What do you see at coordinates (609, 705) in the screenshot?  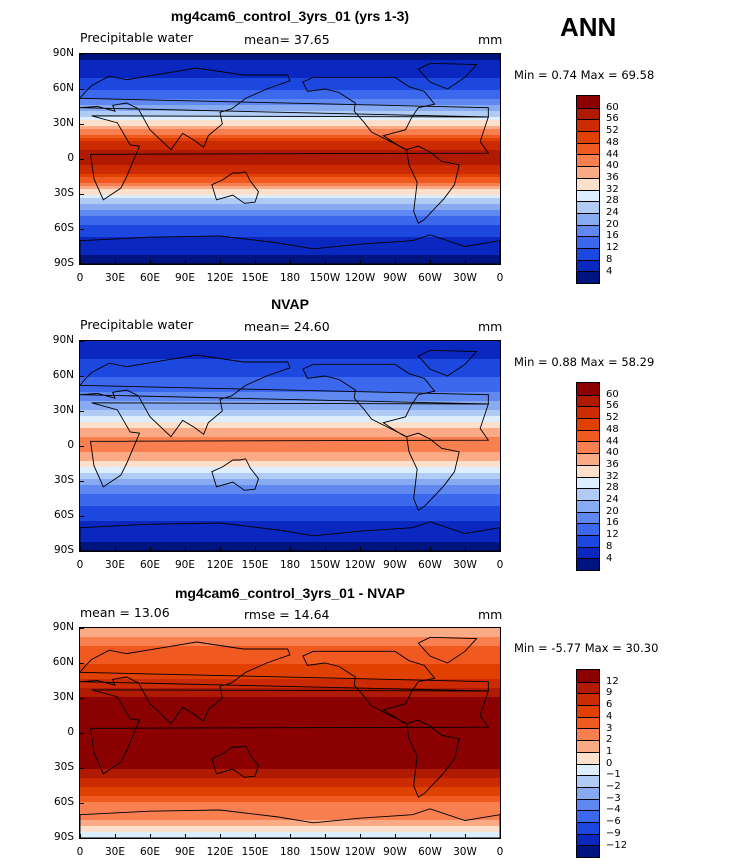 I see `colorbar-label: 6` at bounding box center [609, 705].